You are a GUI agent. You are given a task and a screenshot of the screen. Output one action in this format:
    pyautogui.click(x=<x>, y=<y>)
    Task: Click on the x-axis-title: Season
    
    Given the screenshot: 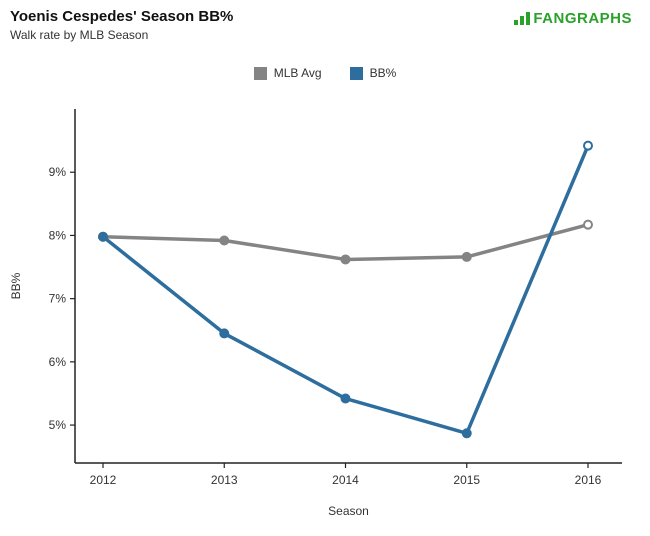 What is the action you would take?
    pyautogui.click(x=348, y=511)
    